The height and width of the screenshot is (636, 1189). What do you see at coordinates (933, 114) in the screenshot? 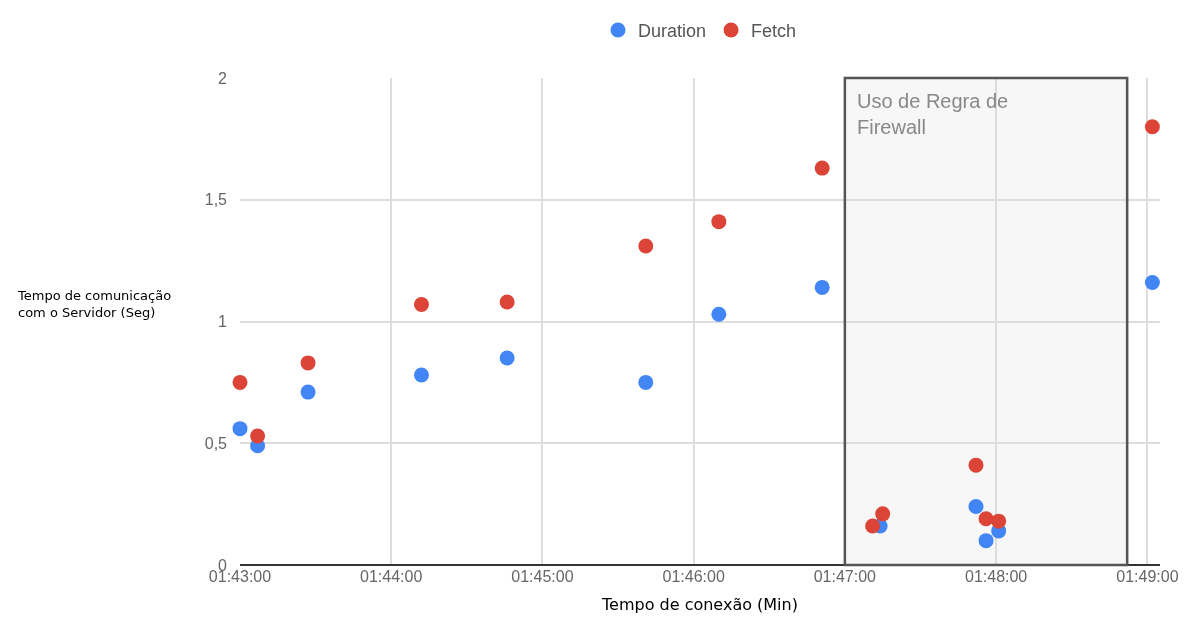
I see `band-label: Uso de Regra de Firewall` at bounding box center [933, 114].